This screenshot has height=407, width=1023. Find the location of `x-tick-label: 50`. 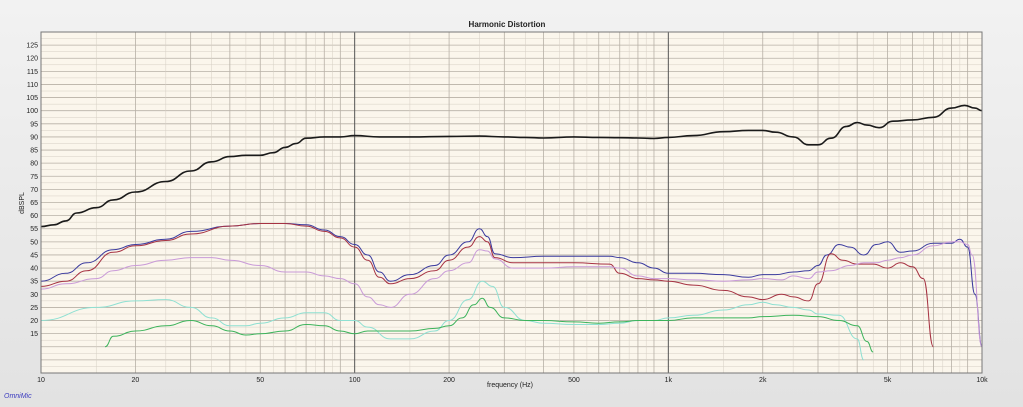

x-tick-label: 50 is located at coordinates (260, 380).